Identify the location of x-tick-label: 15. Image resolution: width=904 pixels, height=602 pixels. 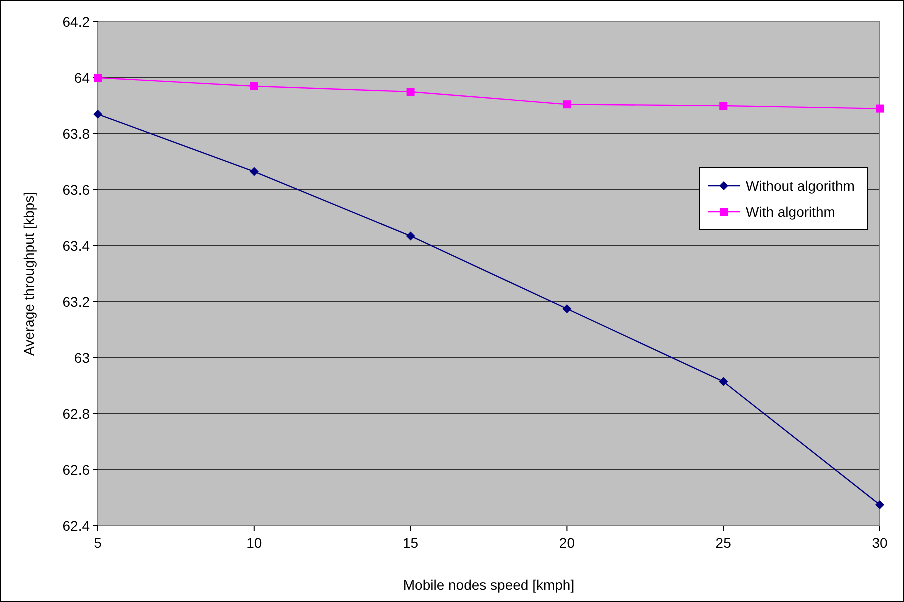
(411, 543).